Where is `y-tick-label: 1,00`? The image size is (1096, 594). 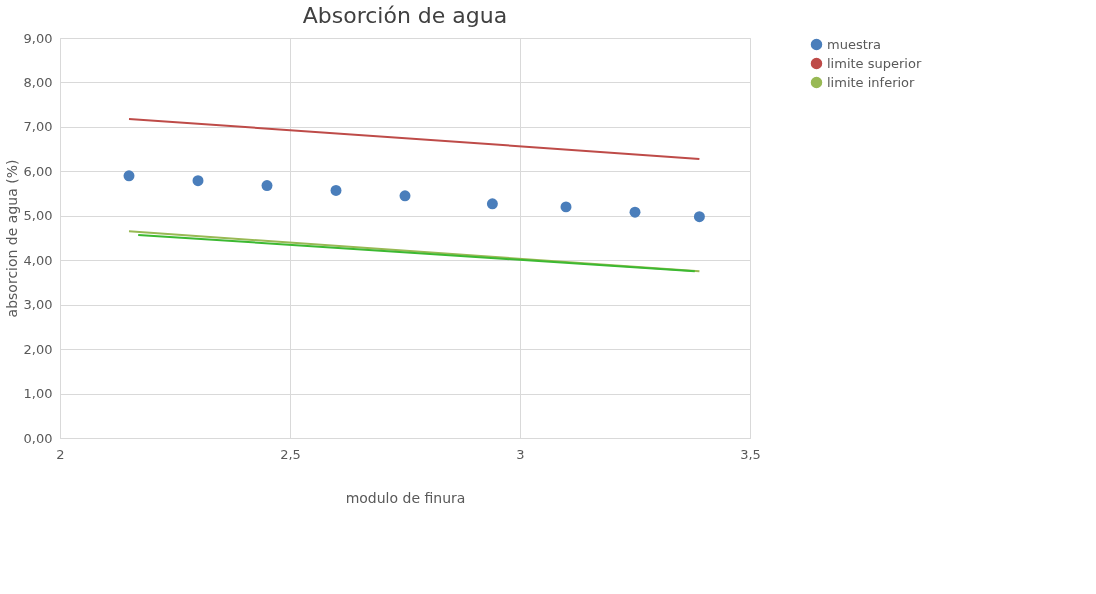
y-tick-label: 1,00 is located at coordinates (38, 394).